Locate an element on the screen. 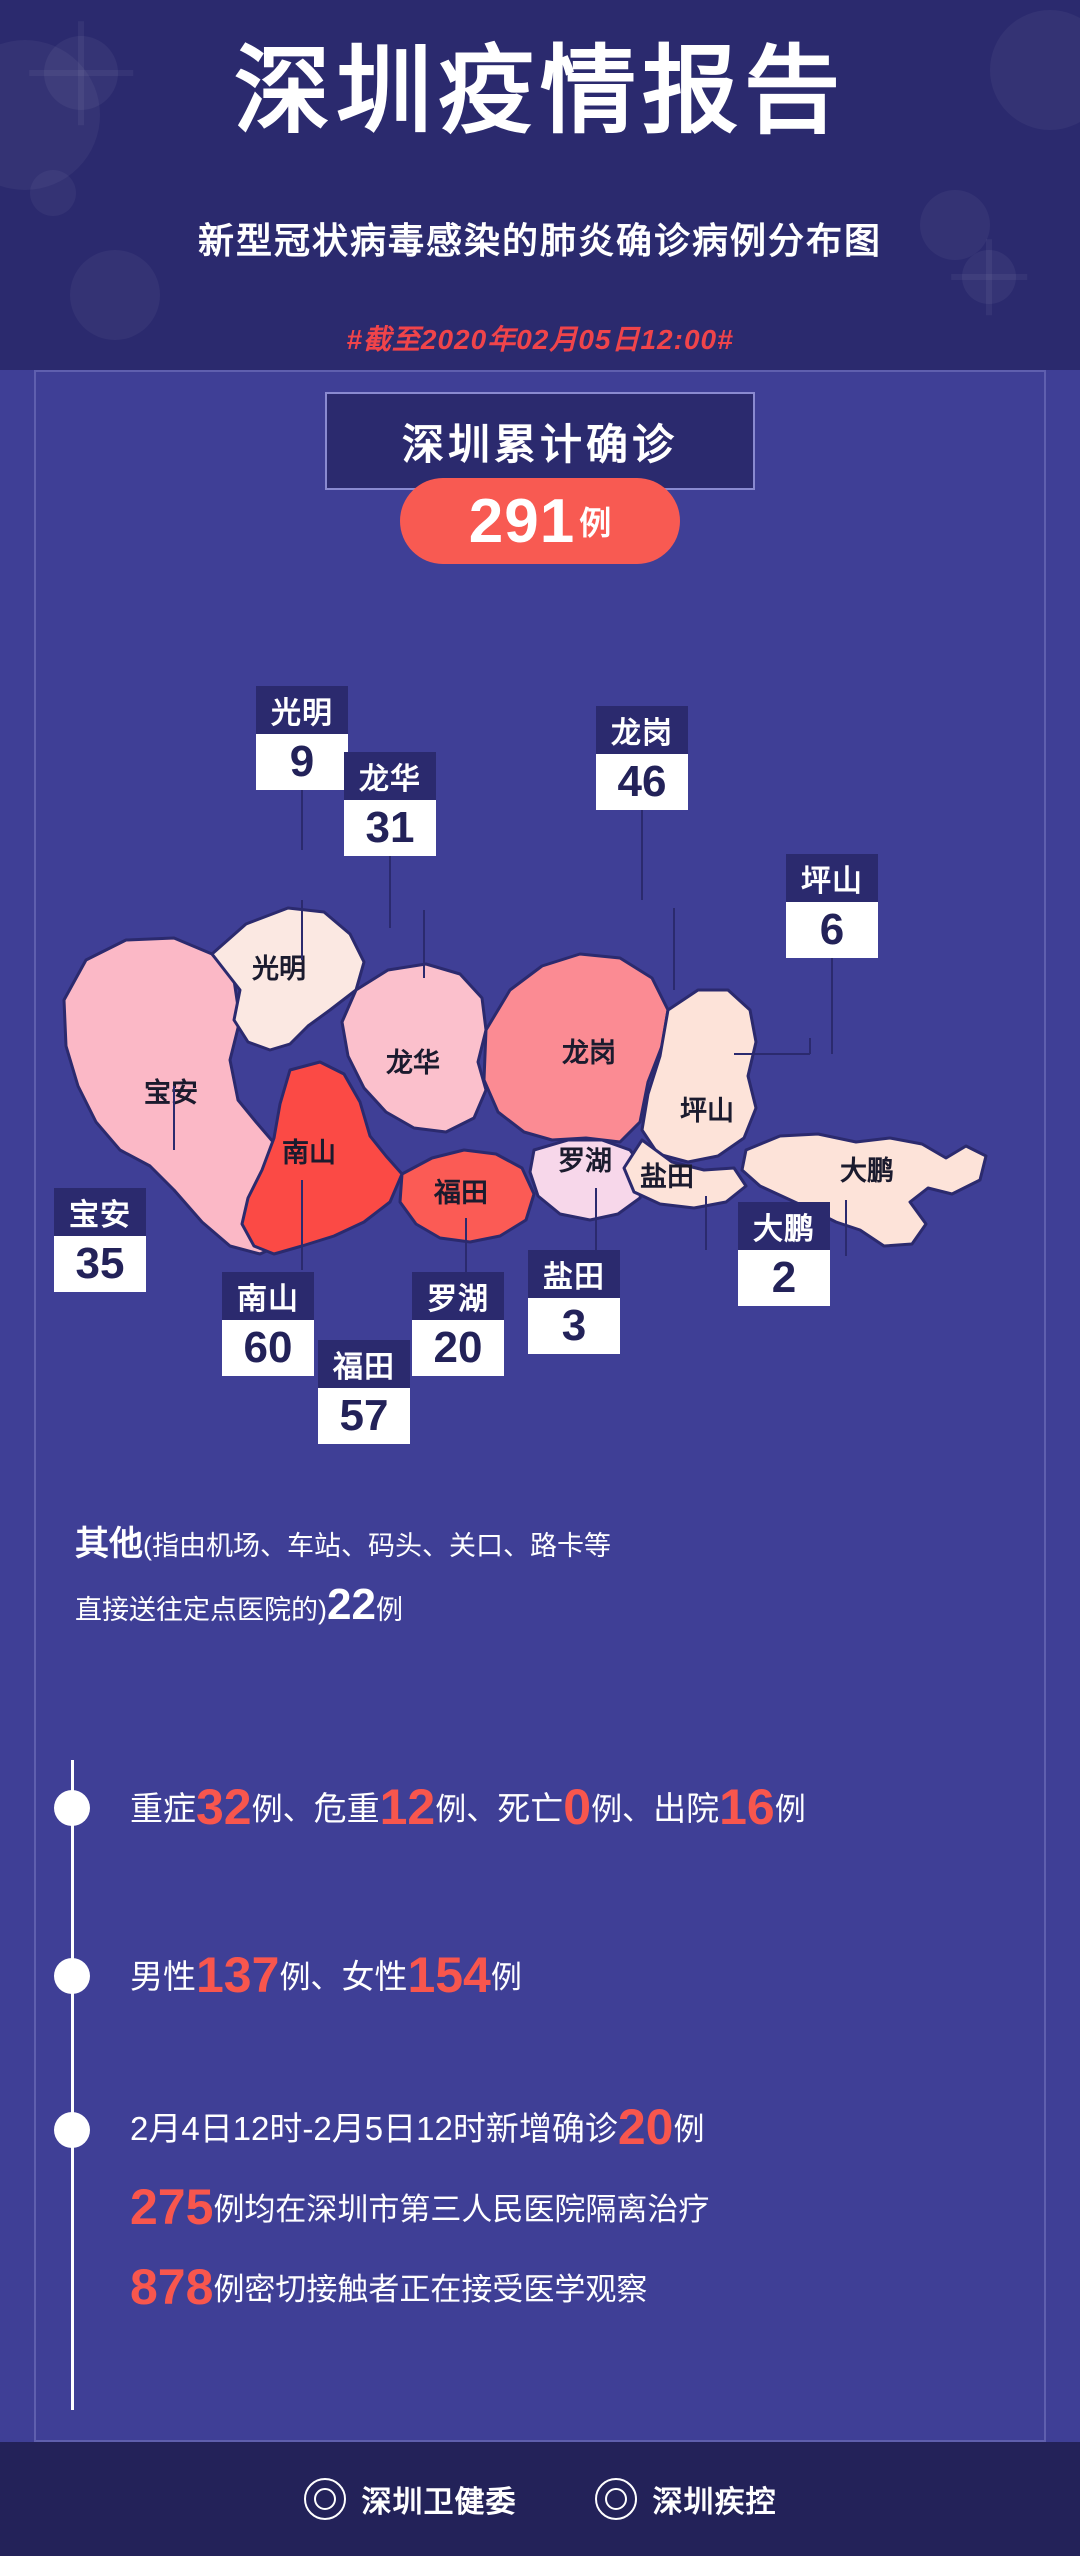 This screenshot has width=1080, height=2556. isolated-text: 例均在深圳市第三人民医院隔离治疗 is located at coordinates (461, 2209).